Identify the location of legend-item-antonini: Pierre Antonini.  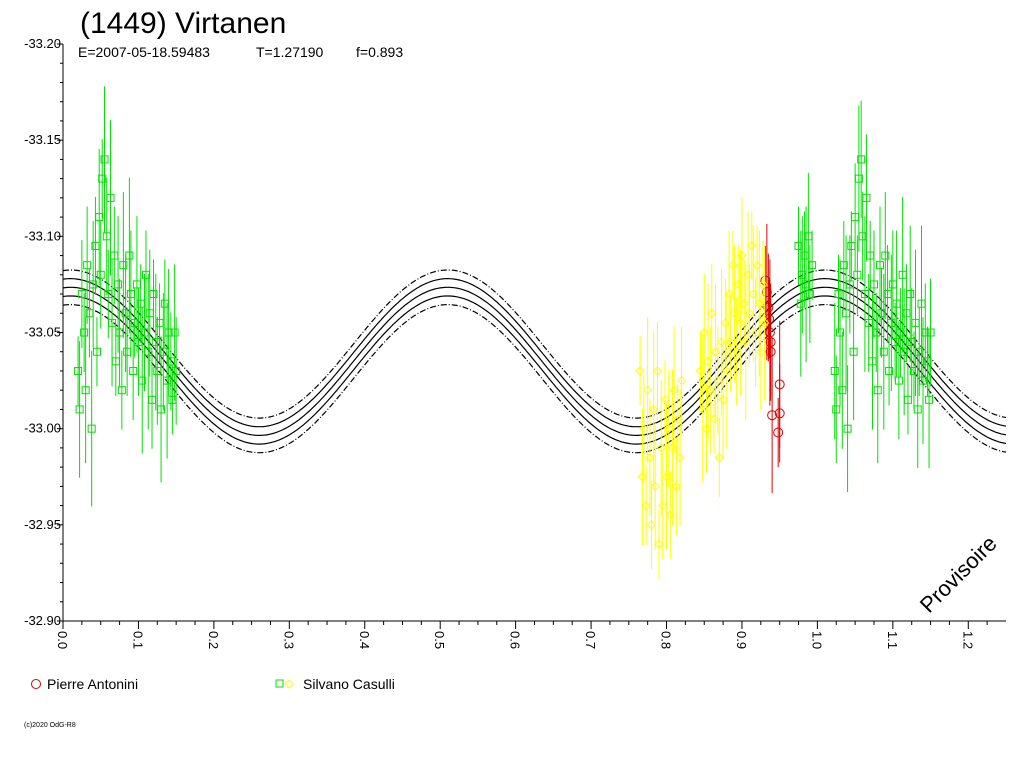
(84, 684).